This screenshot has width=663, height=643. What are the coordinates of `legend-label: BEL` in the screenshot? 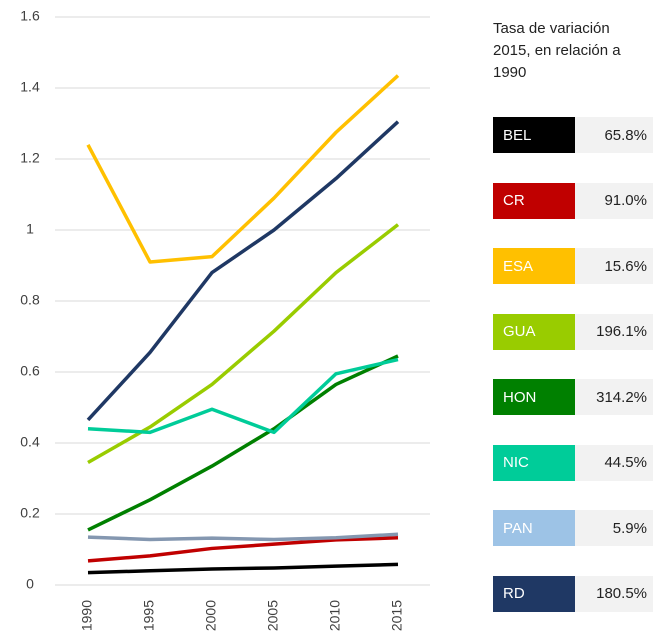 It's located at (534, 135).